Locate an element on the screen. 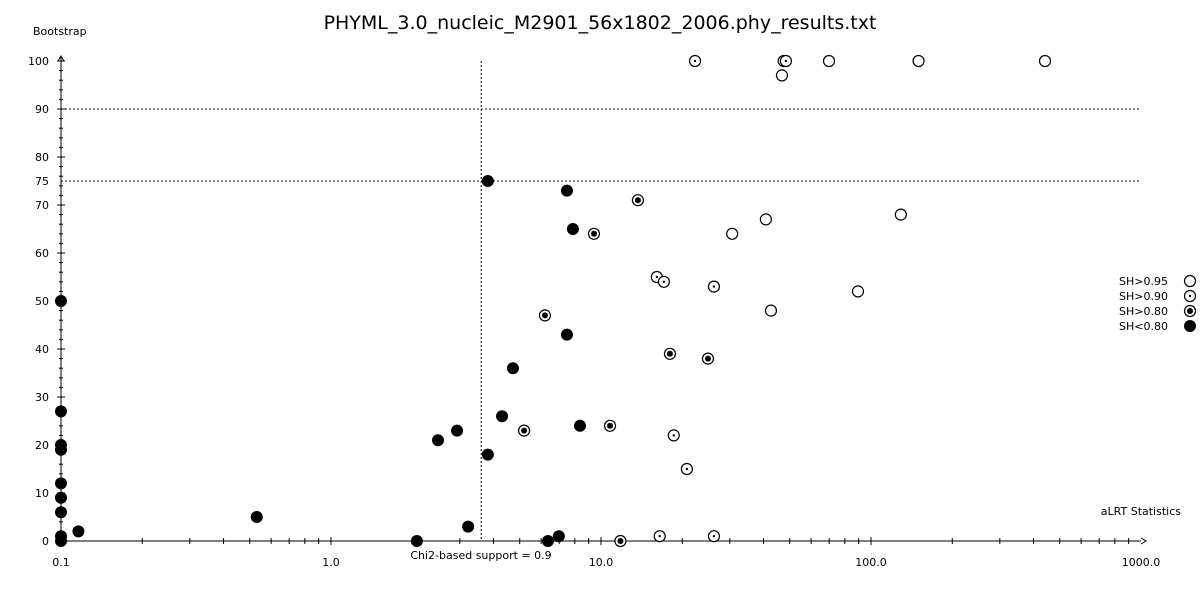  y-axis-arrow is located at coordinates (61, 58).